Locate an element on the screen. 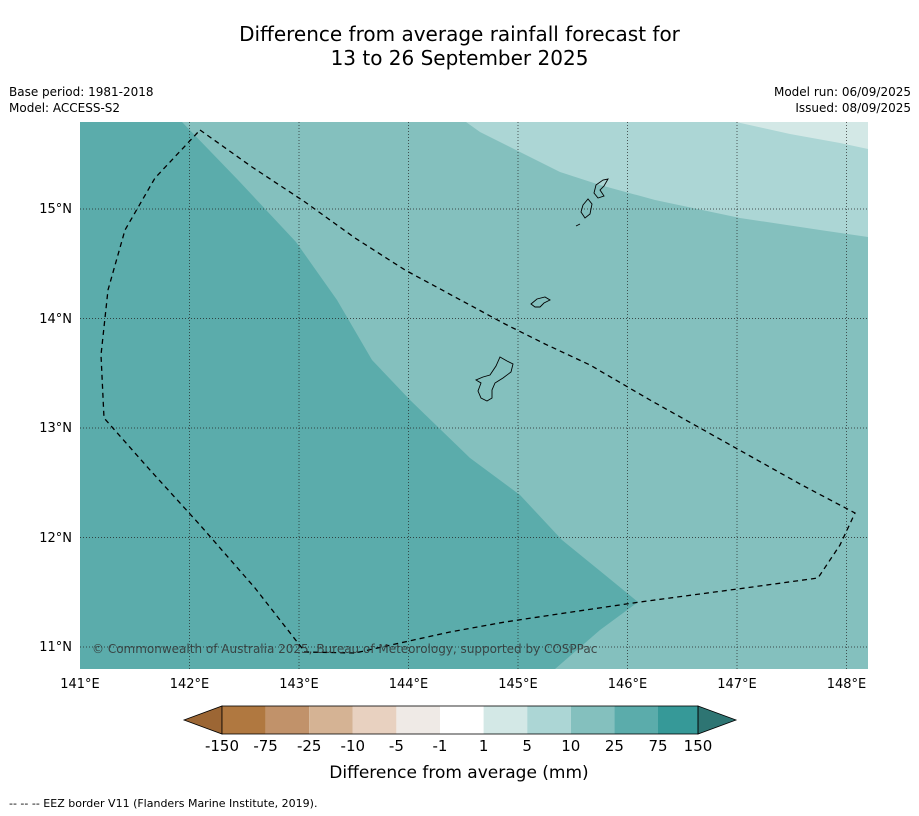 The width and height of the screenshot is (919, 816). colorbar-tick-label: 75 is located at coordinates (657, 746).